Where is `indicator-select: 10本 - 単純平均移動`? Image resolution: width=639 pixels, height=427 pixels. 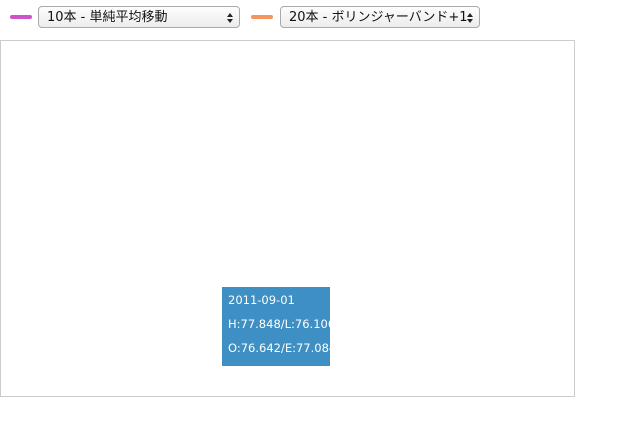 indicator-select: 10本 - 単純平均移動 is located at coordinates (139, 17).